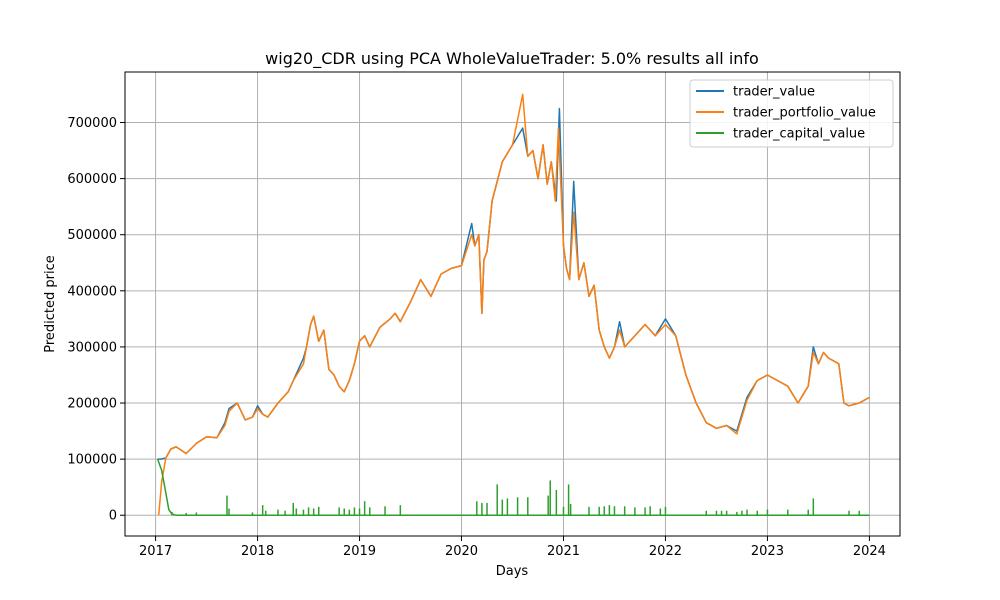 The image size is (1000, 600). Describe the element at coordinates (359, 551) in the screenshot. I see `x-tick-label: 2019` at that location.